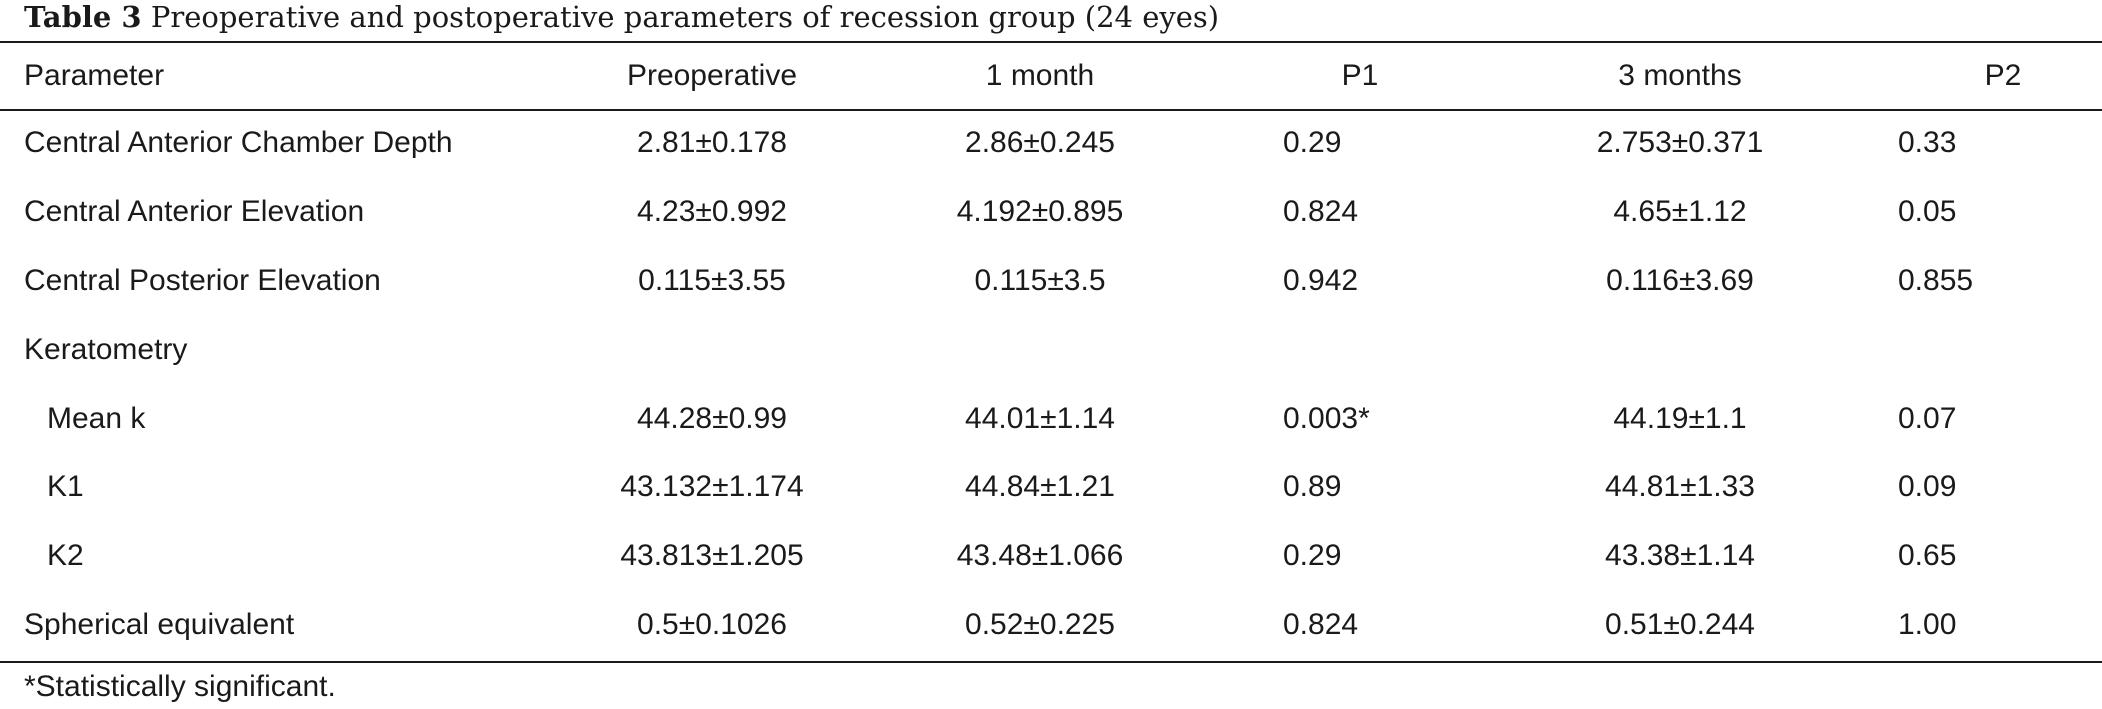  Describe the element at coordinates (1326, 418) in the screenshot. I see `cell-p1: 0.003*` at that location.